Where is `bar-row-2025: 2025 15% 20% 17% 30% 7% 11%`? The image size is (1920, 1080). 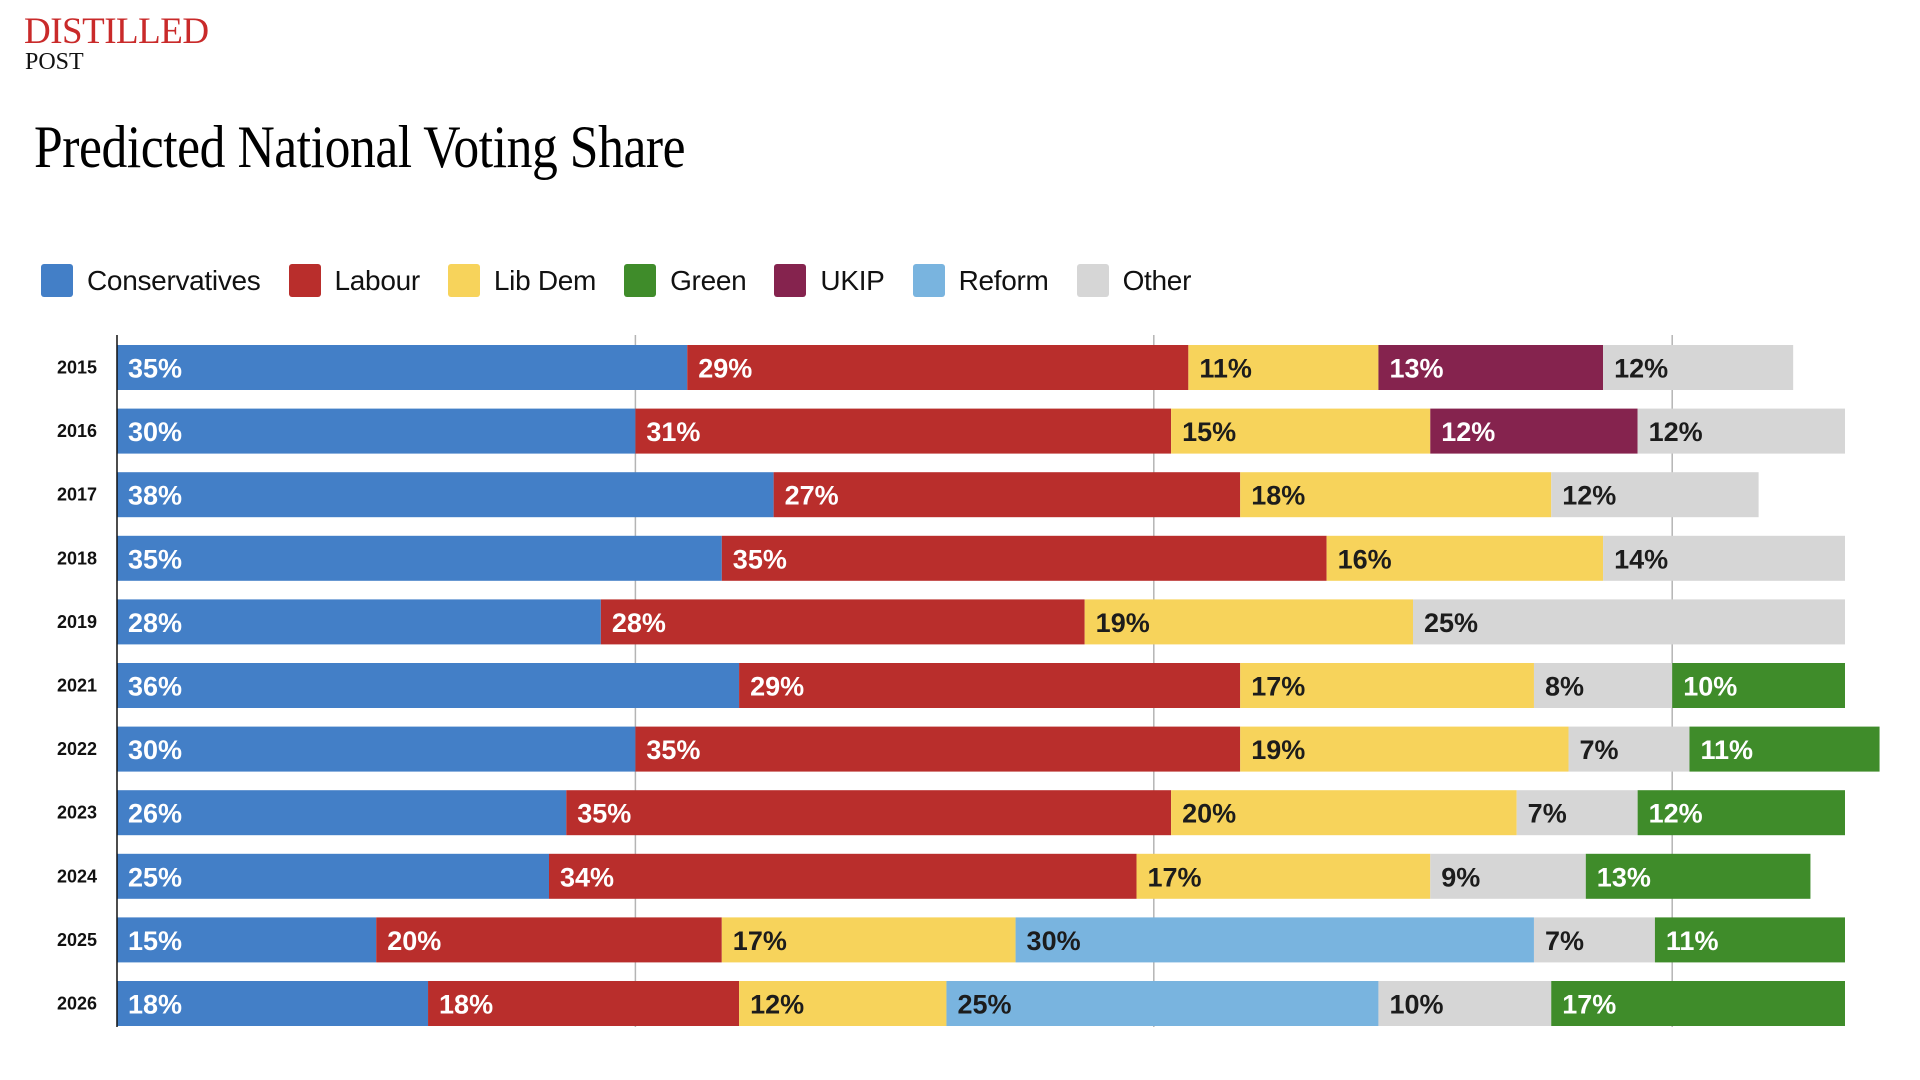
bar-row-2025: 2025 15% 20% 17% 30% 7% 11% is located at coordinates (951, 940).